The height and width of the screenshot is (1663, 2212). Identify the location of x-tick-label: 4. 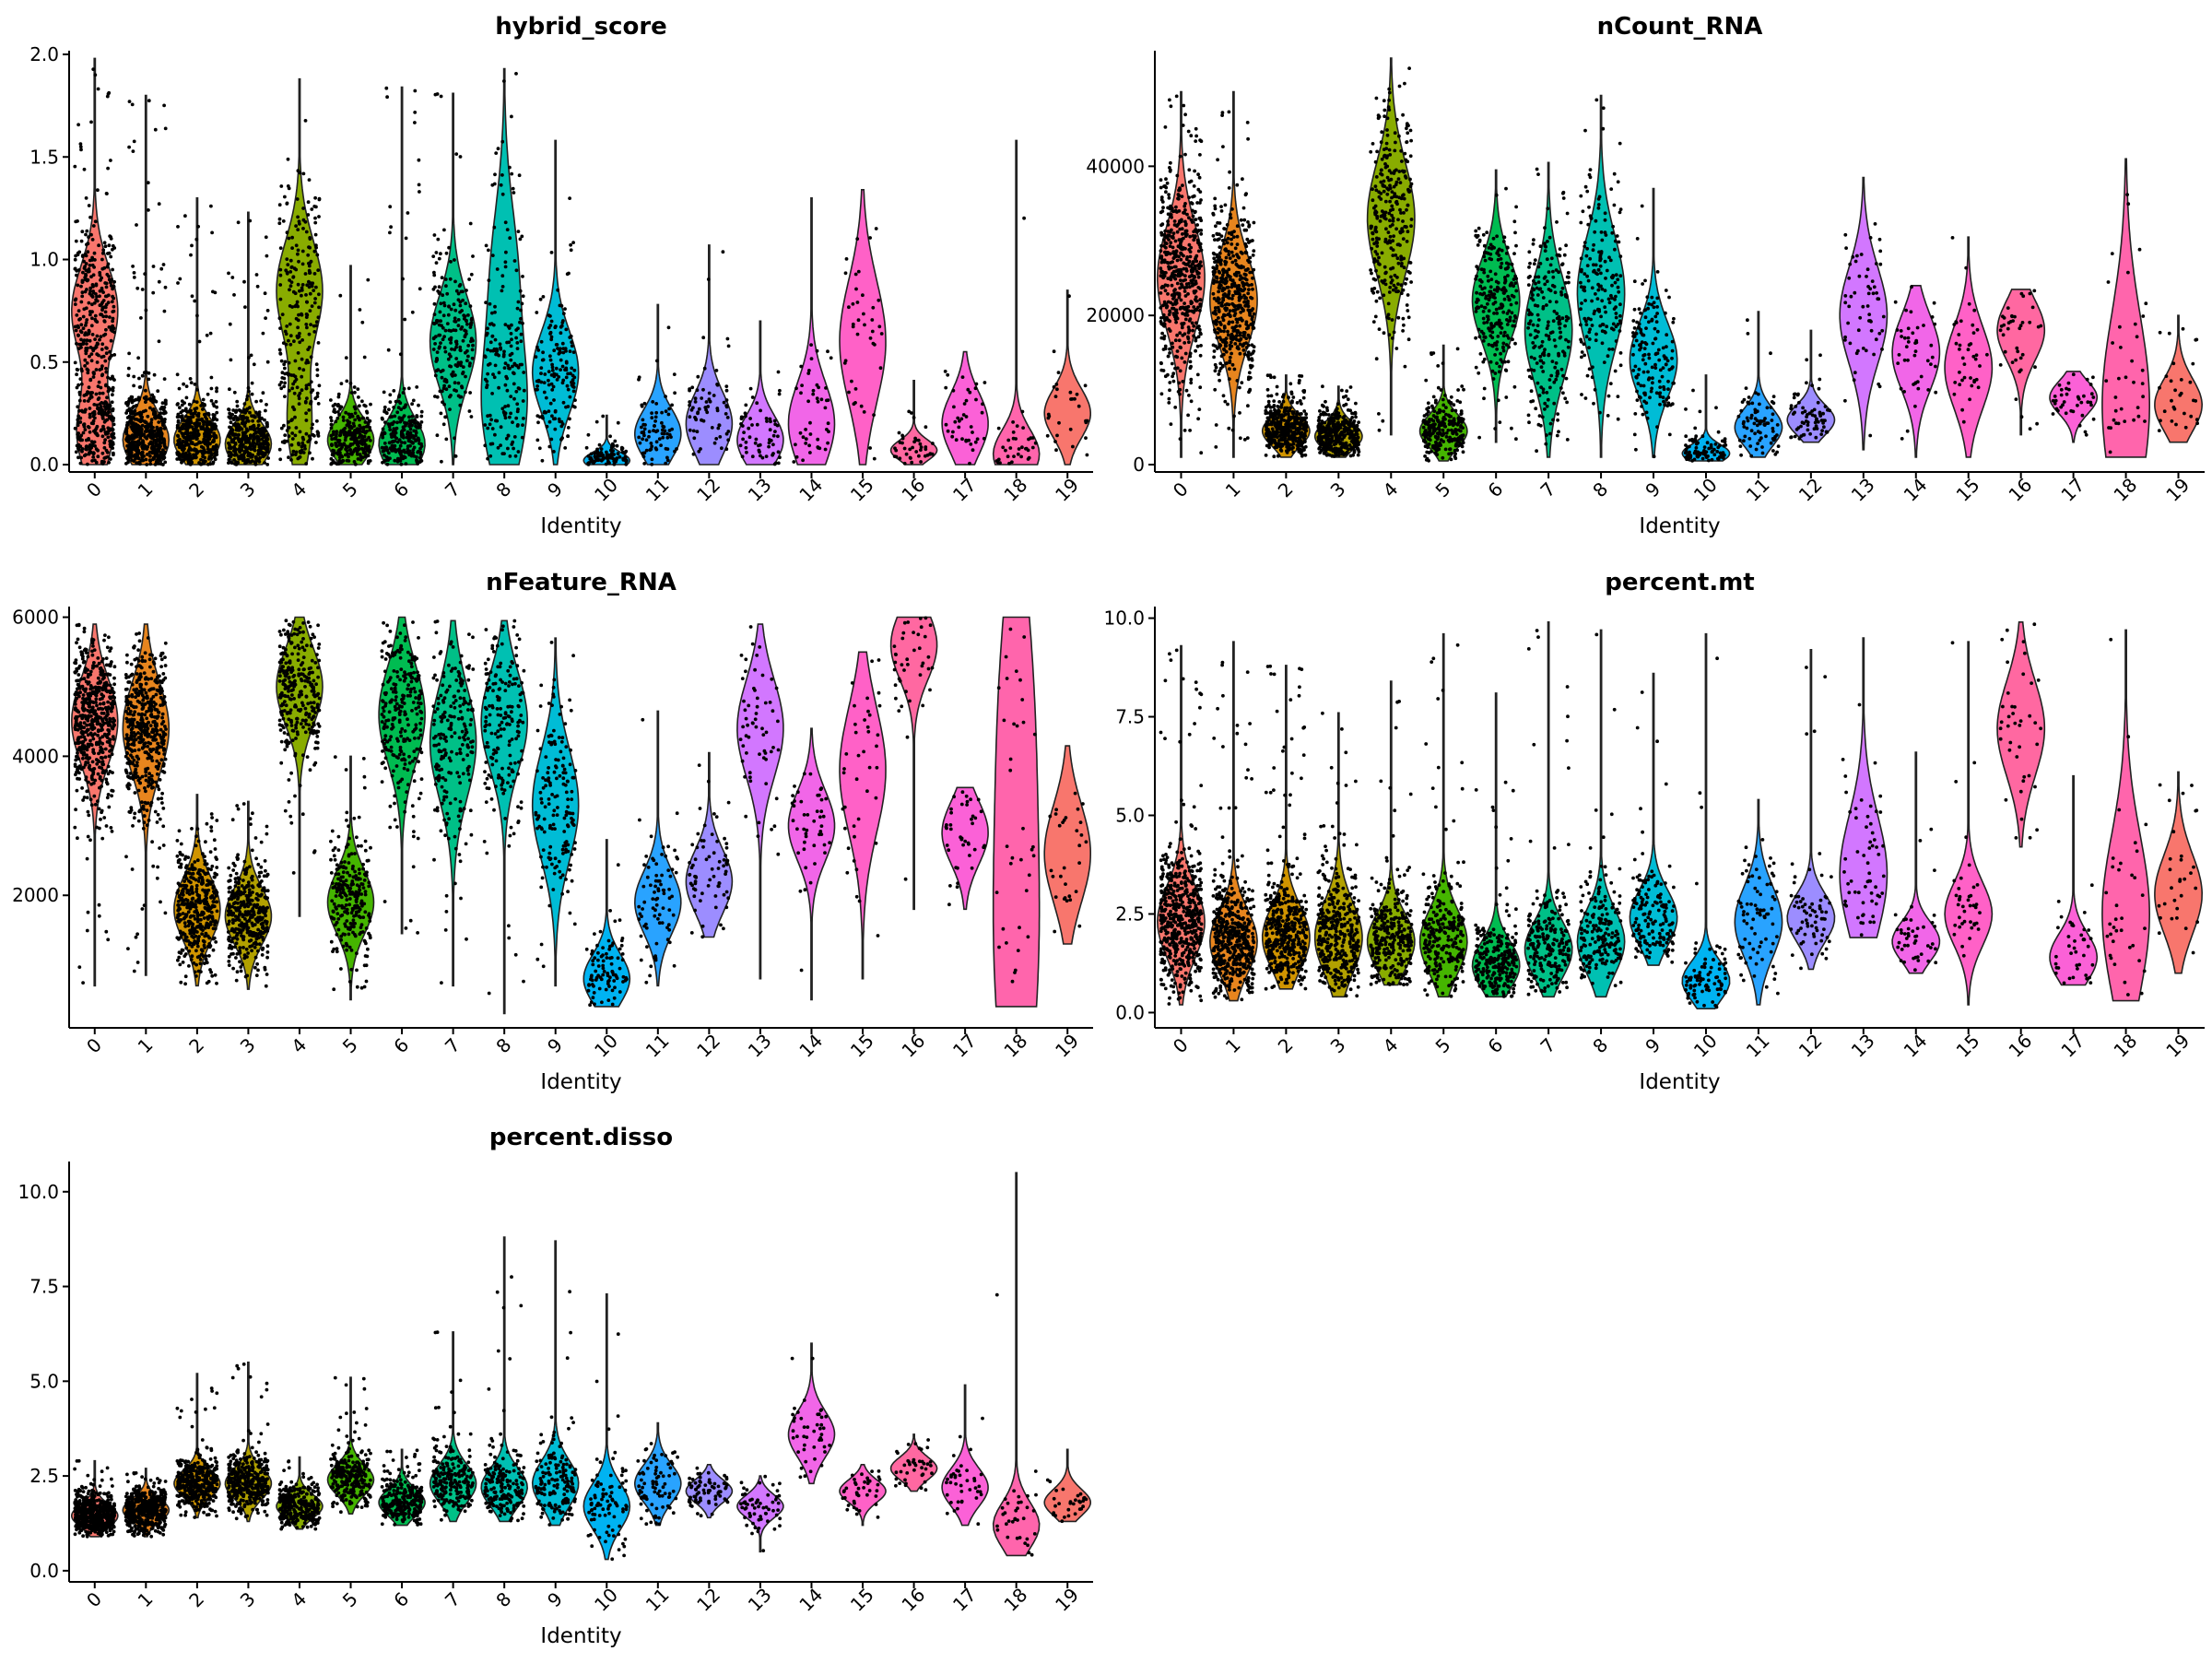
(299, 489).